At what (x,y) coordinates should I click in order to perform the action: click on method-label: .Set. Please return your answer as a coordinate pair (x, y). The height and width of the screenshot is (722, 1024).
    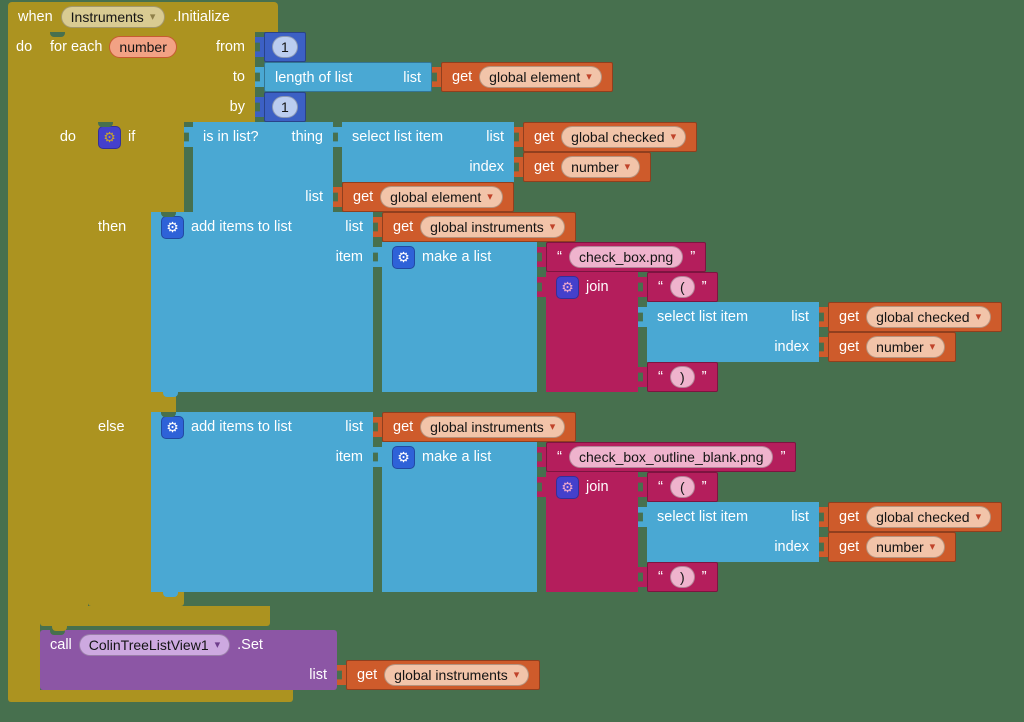
    Looking at the image, I should click on (250, 645).